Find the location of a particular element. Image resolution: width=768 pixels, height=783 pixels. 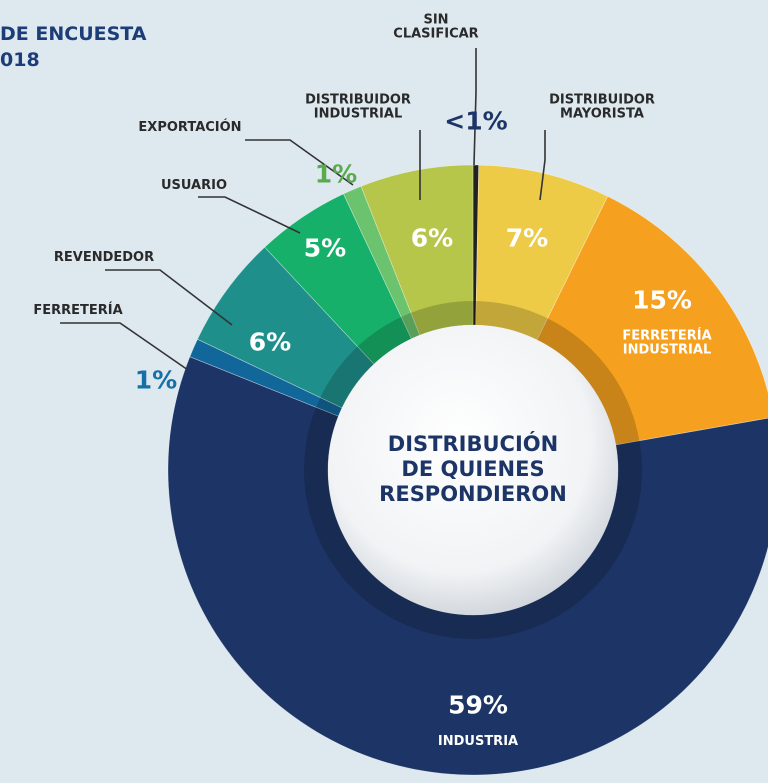

value-label: <1% is located at coordinates (476, 121).